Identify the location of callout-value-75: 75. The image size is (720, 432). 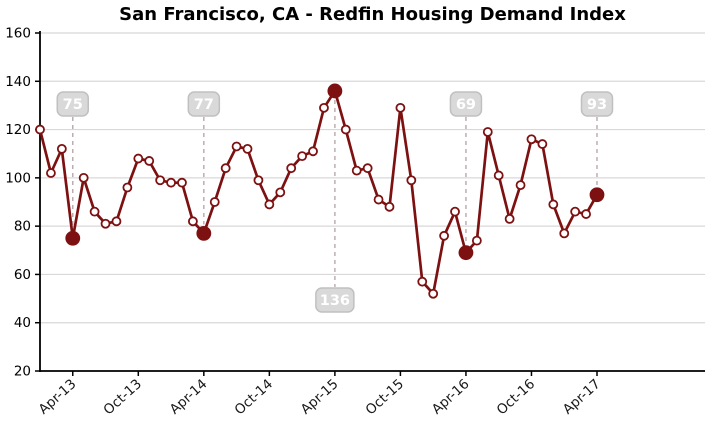
(73, 105).